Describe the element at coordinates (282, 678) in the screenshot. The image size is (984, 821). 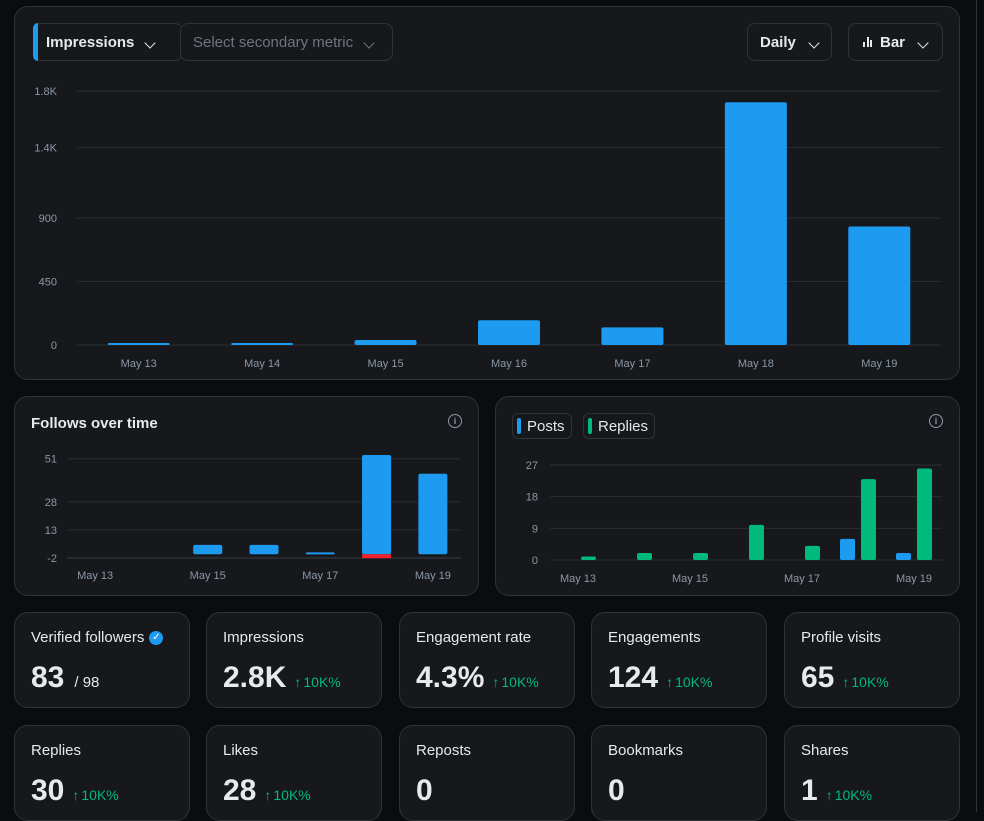
I see `stat-value-row: 2.8K ↑ 10K%` at that location.